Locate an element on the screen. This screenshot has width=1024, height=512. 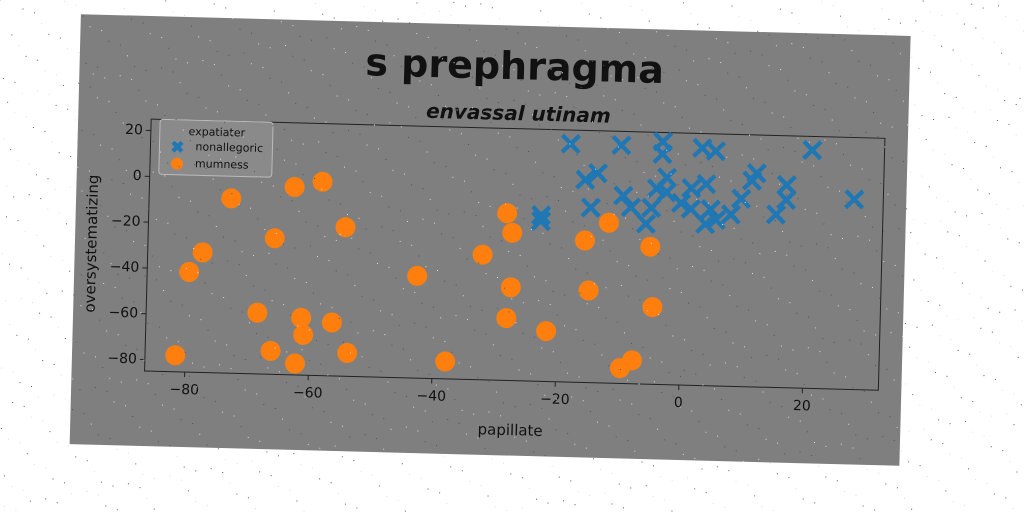
y-tick-label: −40 is located at coordinates (125, 267).